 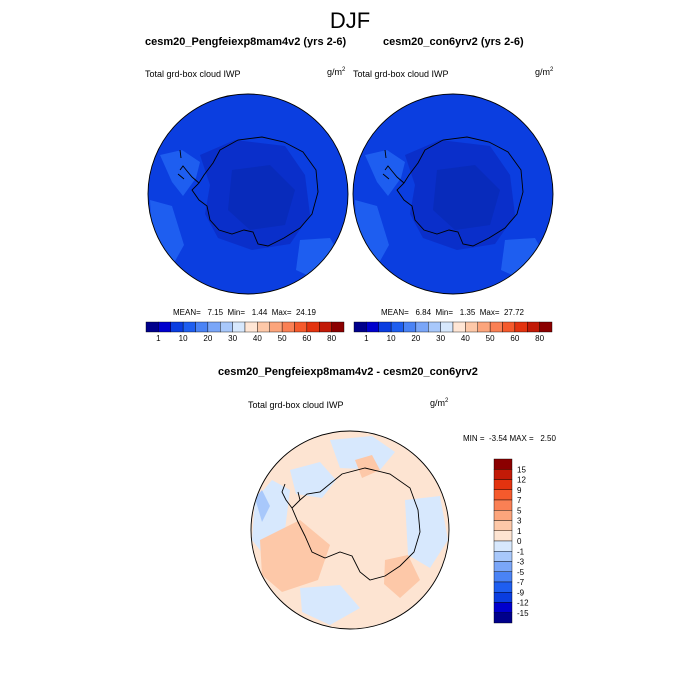 What do you see at coordinates (539, 338) in the screenshot?
I see `colorbar-tick-label: 80` at bounding box center [539, 338].